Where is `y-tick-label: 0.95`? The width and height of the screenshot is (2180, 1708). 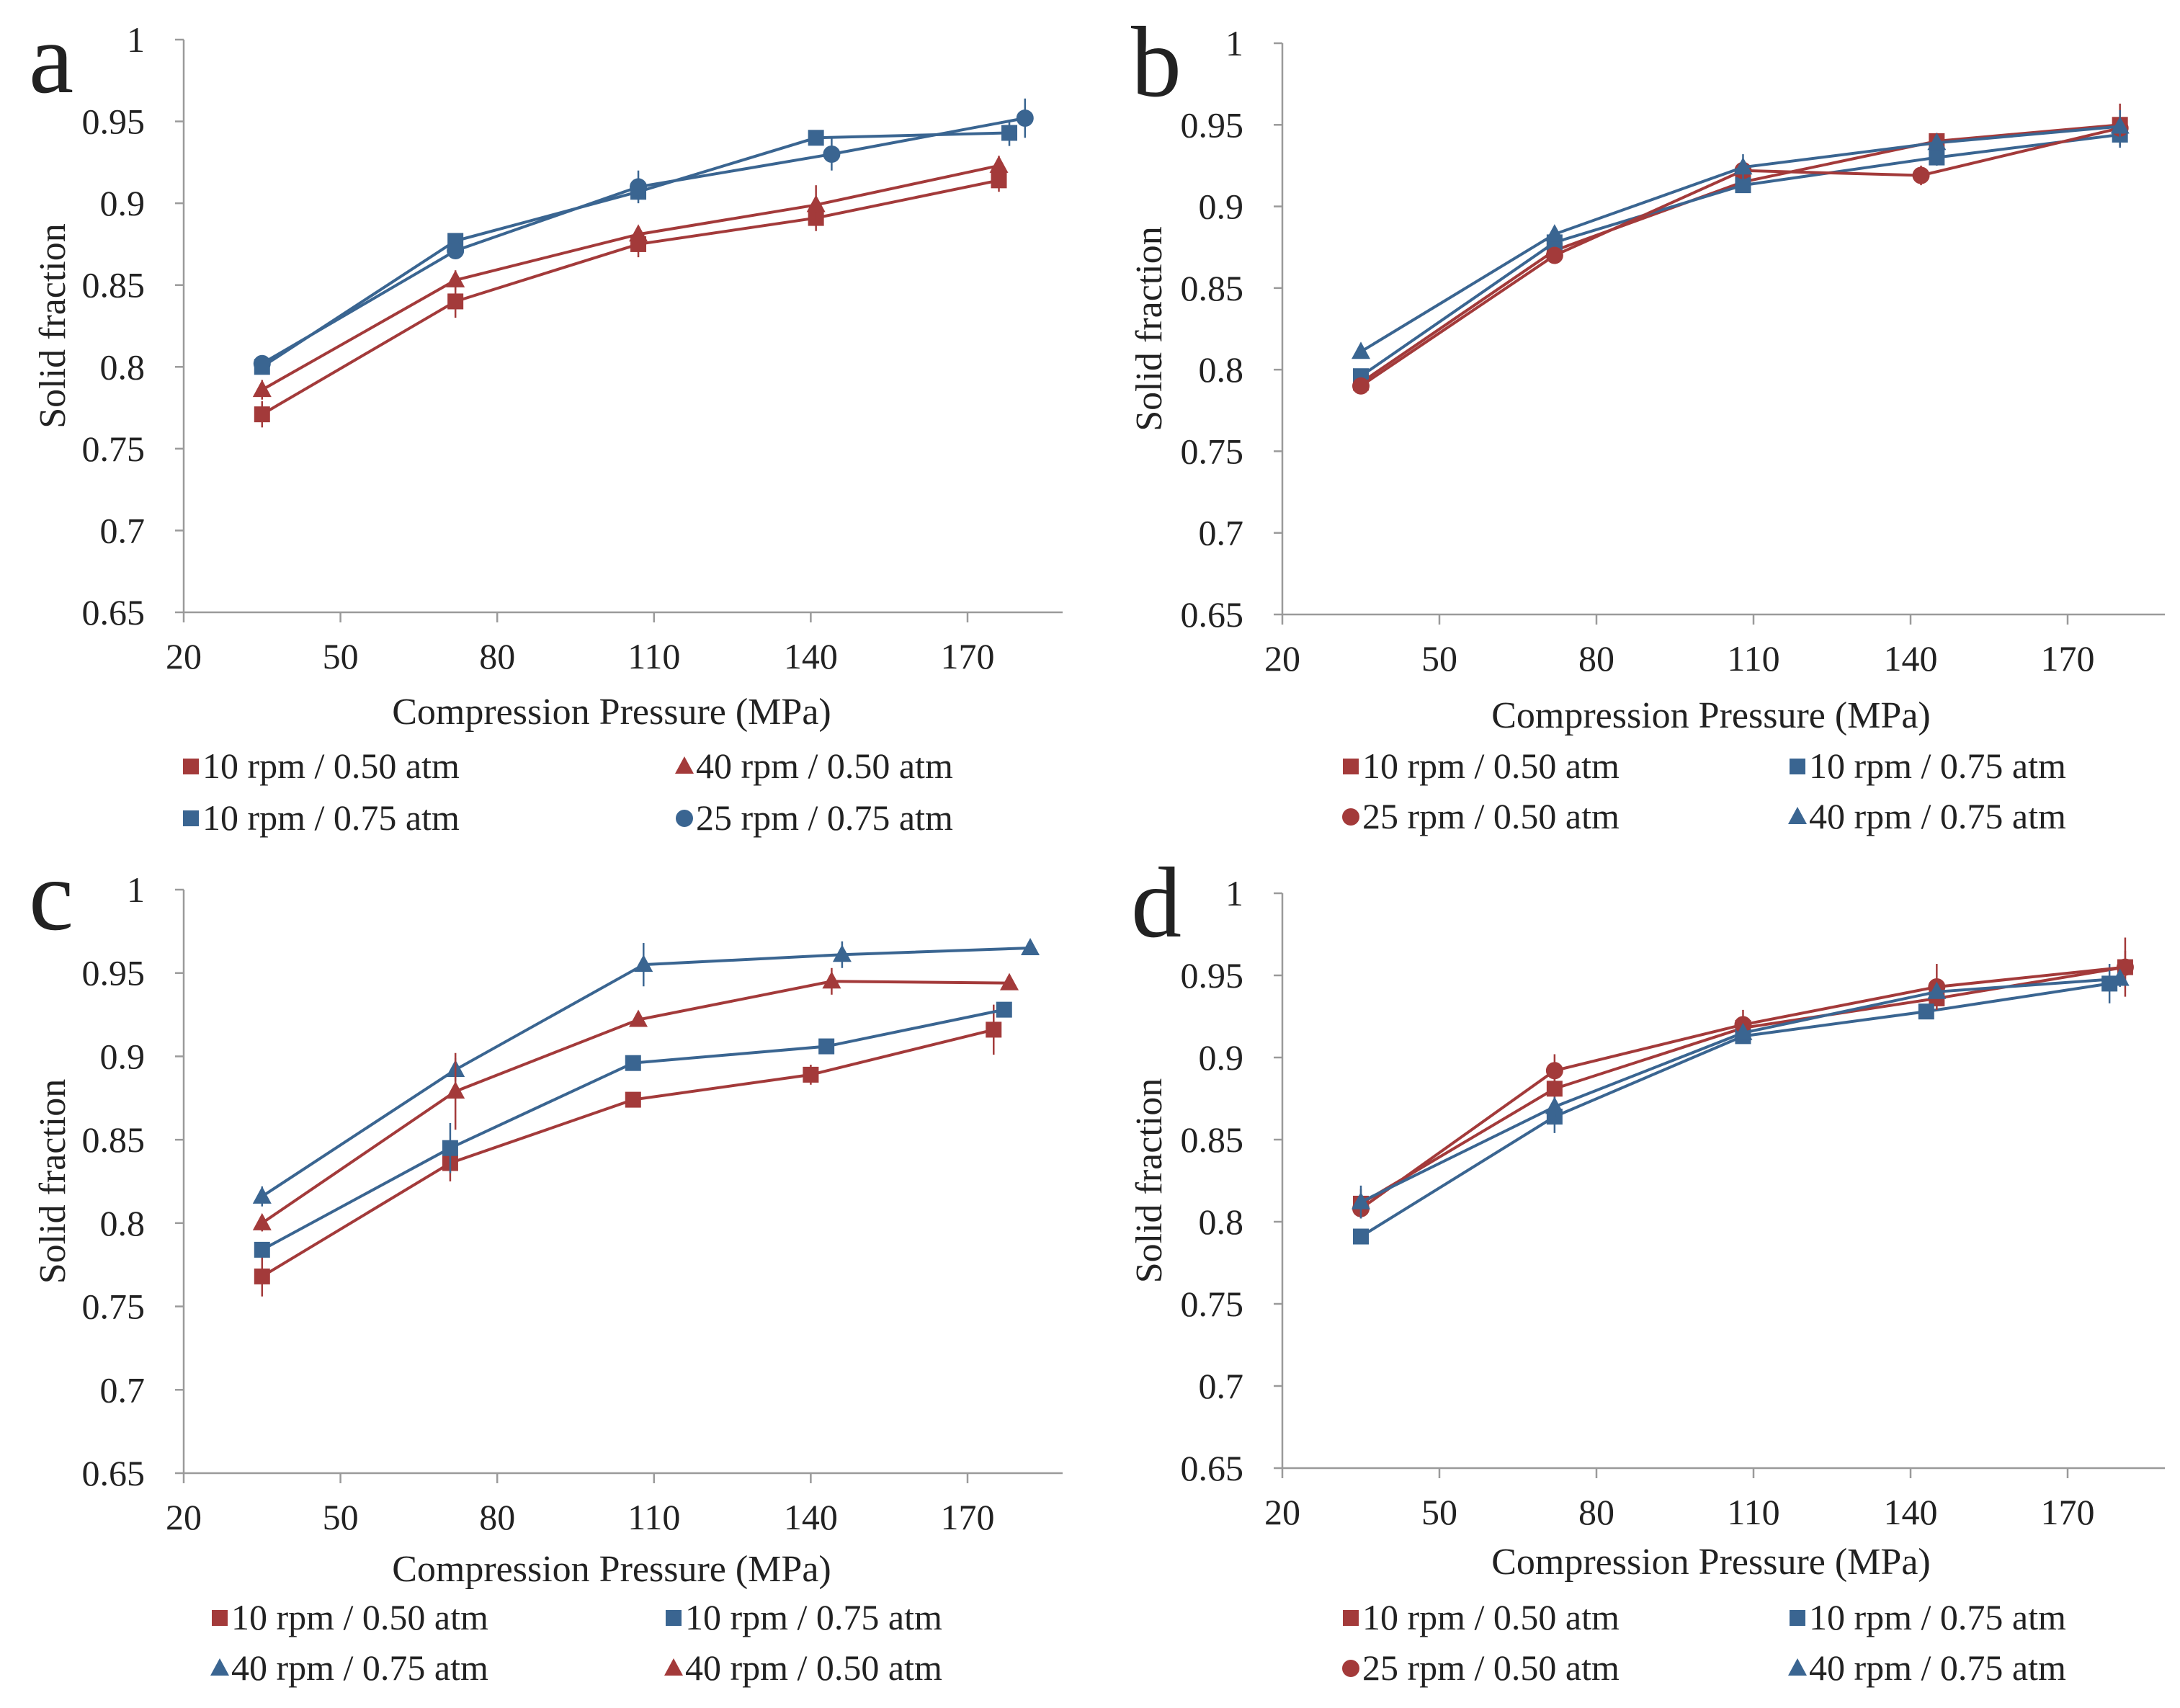 y-tick-label: 0.95 is located at coordinates (1213, 975).